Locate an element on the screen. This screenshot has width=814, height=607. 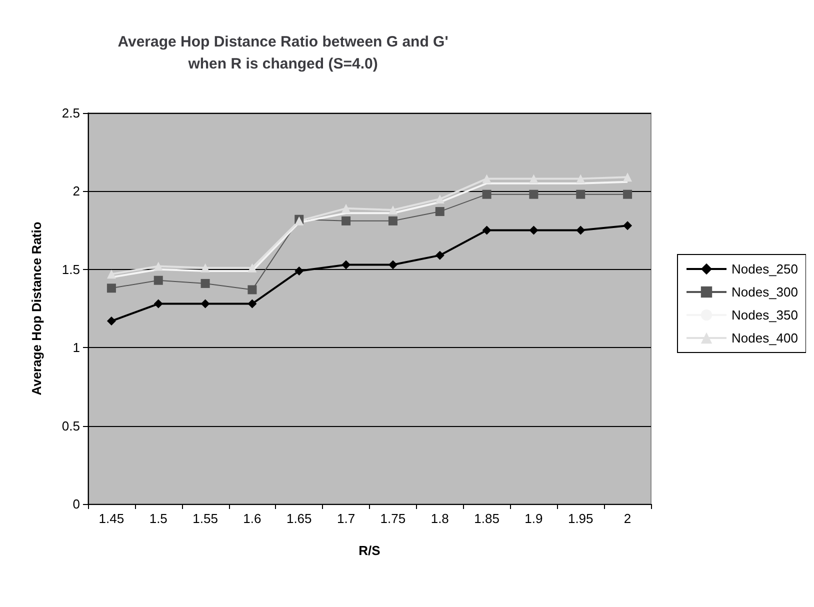
y-tick-label: 0 is located at coordinates (76, 504).